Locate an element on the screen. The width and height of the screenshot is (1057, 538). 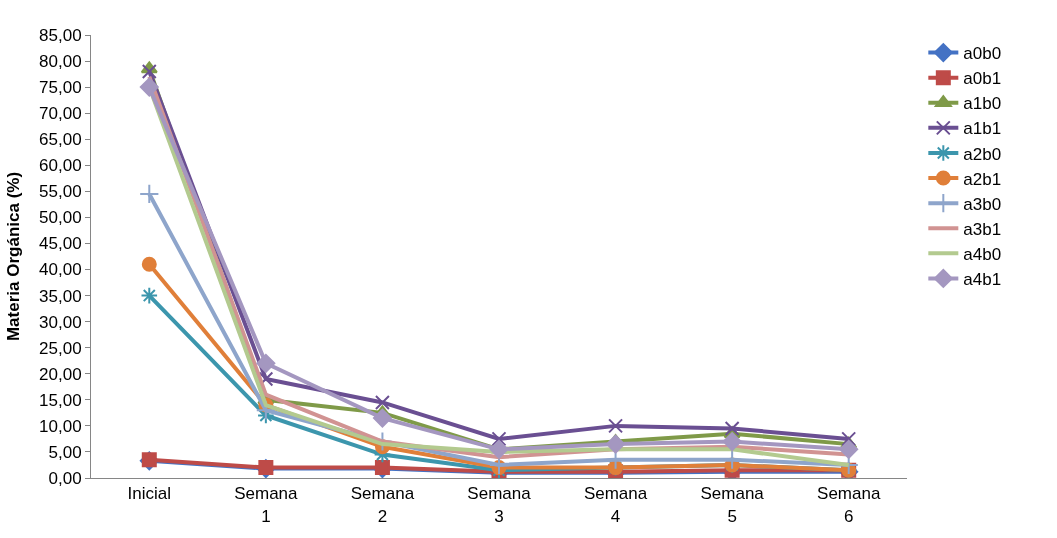
y-tick-label: 25,00 is located at coordinates (60, 348).